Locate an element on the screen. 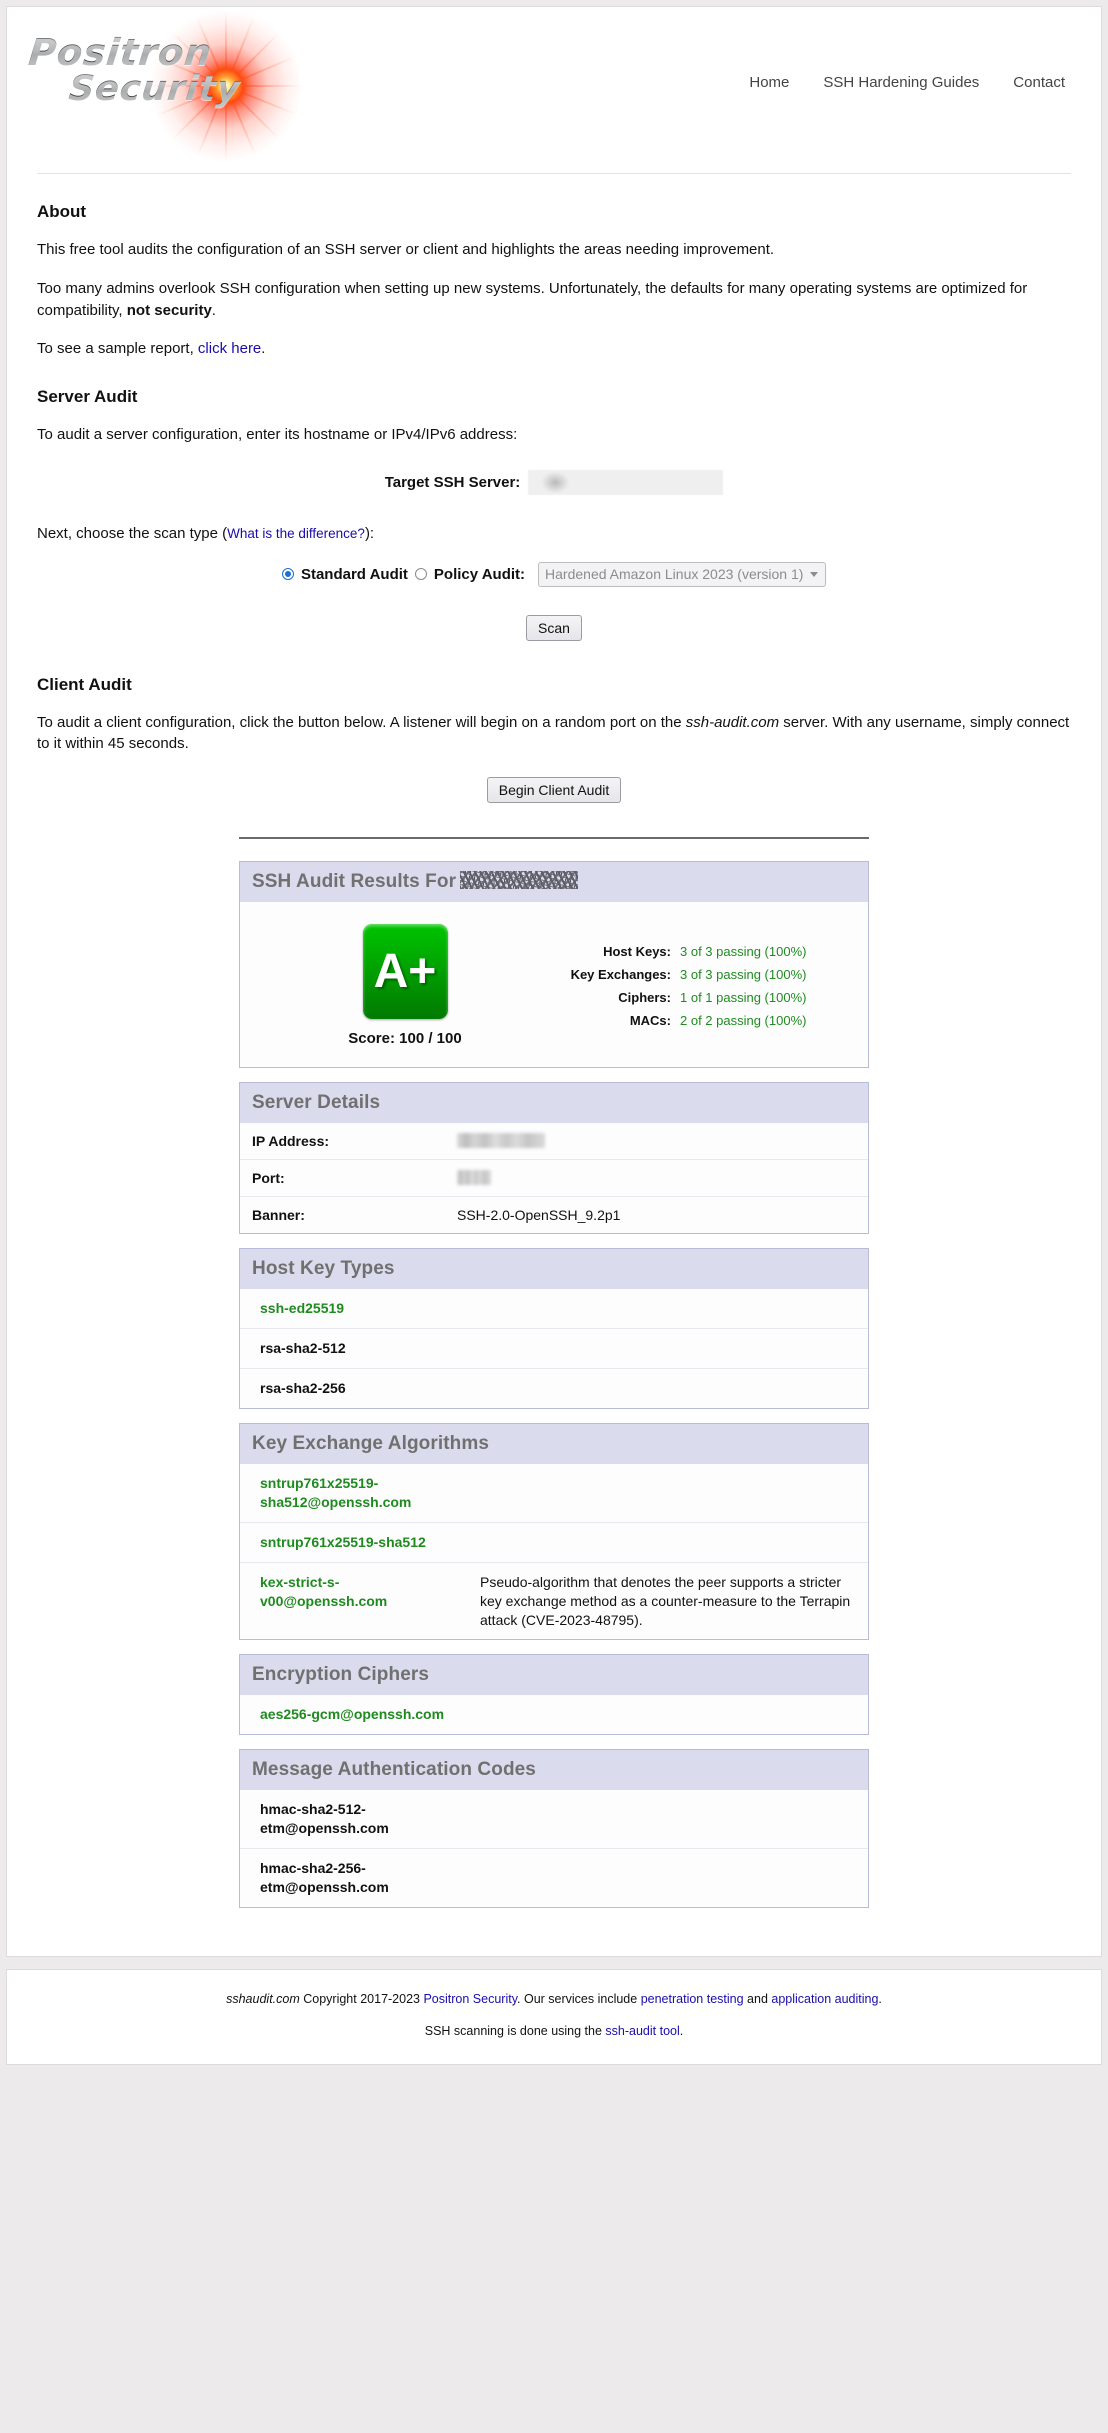 This screenshot has width=1108, height=2433. client-audit-domain: ssh-audit.com is located at coordinates (732, 722).